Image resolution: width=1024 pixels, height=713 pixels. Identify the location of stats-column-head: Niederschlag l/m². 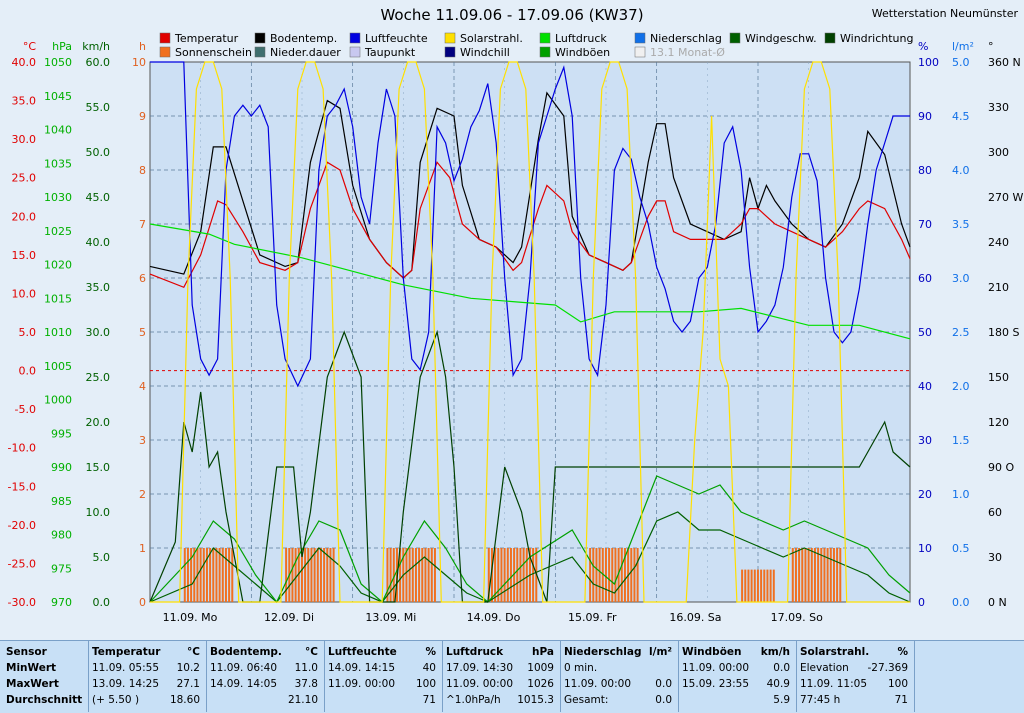
(618, 652).